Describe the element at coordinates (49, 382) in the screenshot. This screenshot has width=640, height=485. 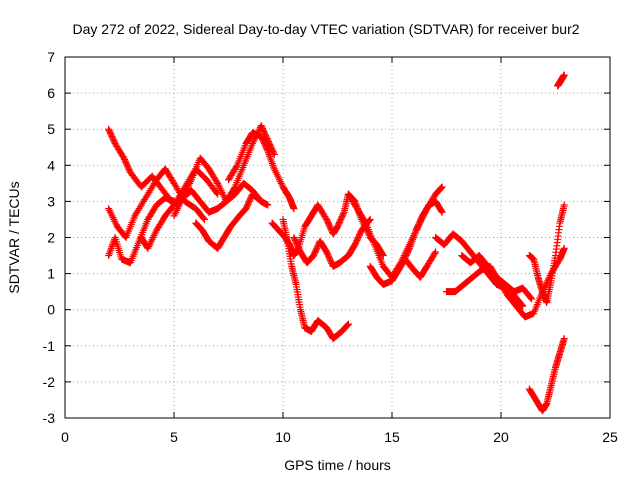
I see `y-tick-label: -2` at that location.